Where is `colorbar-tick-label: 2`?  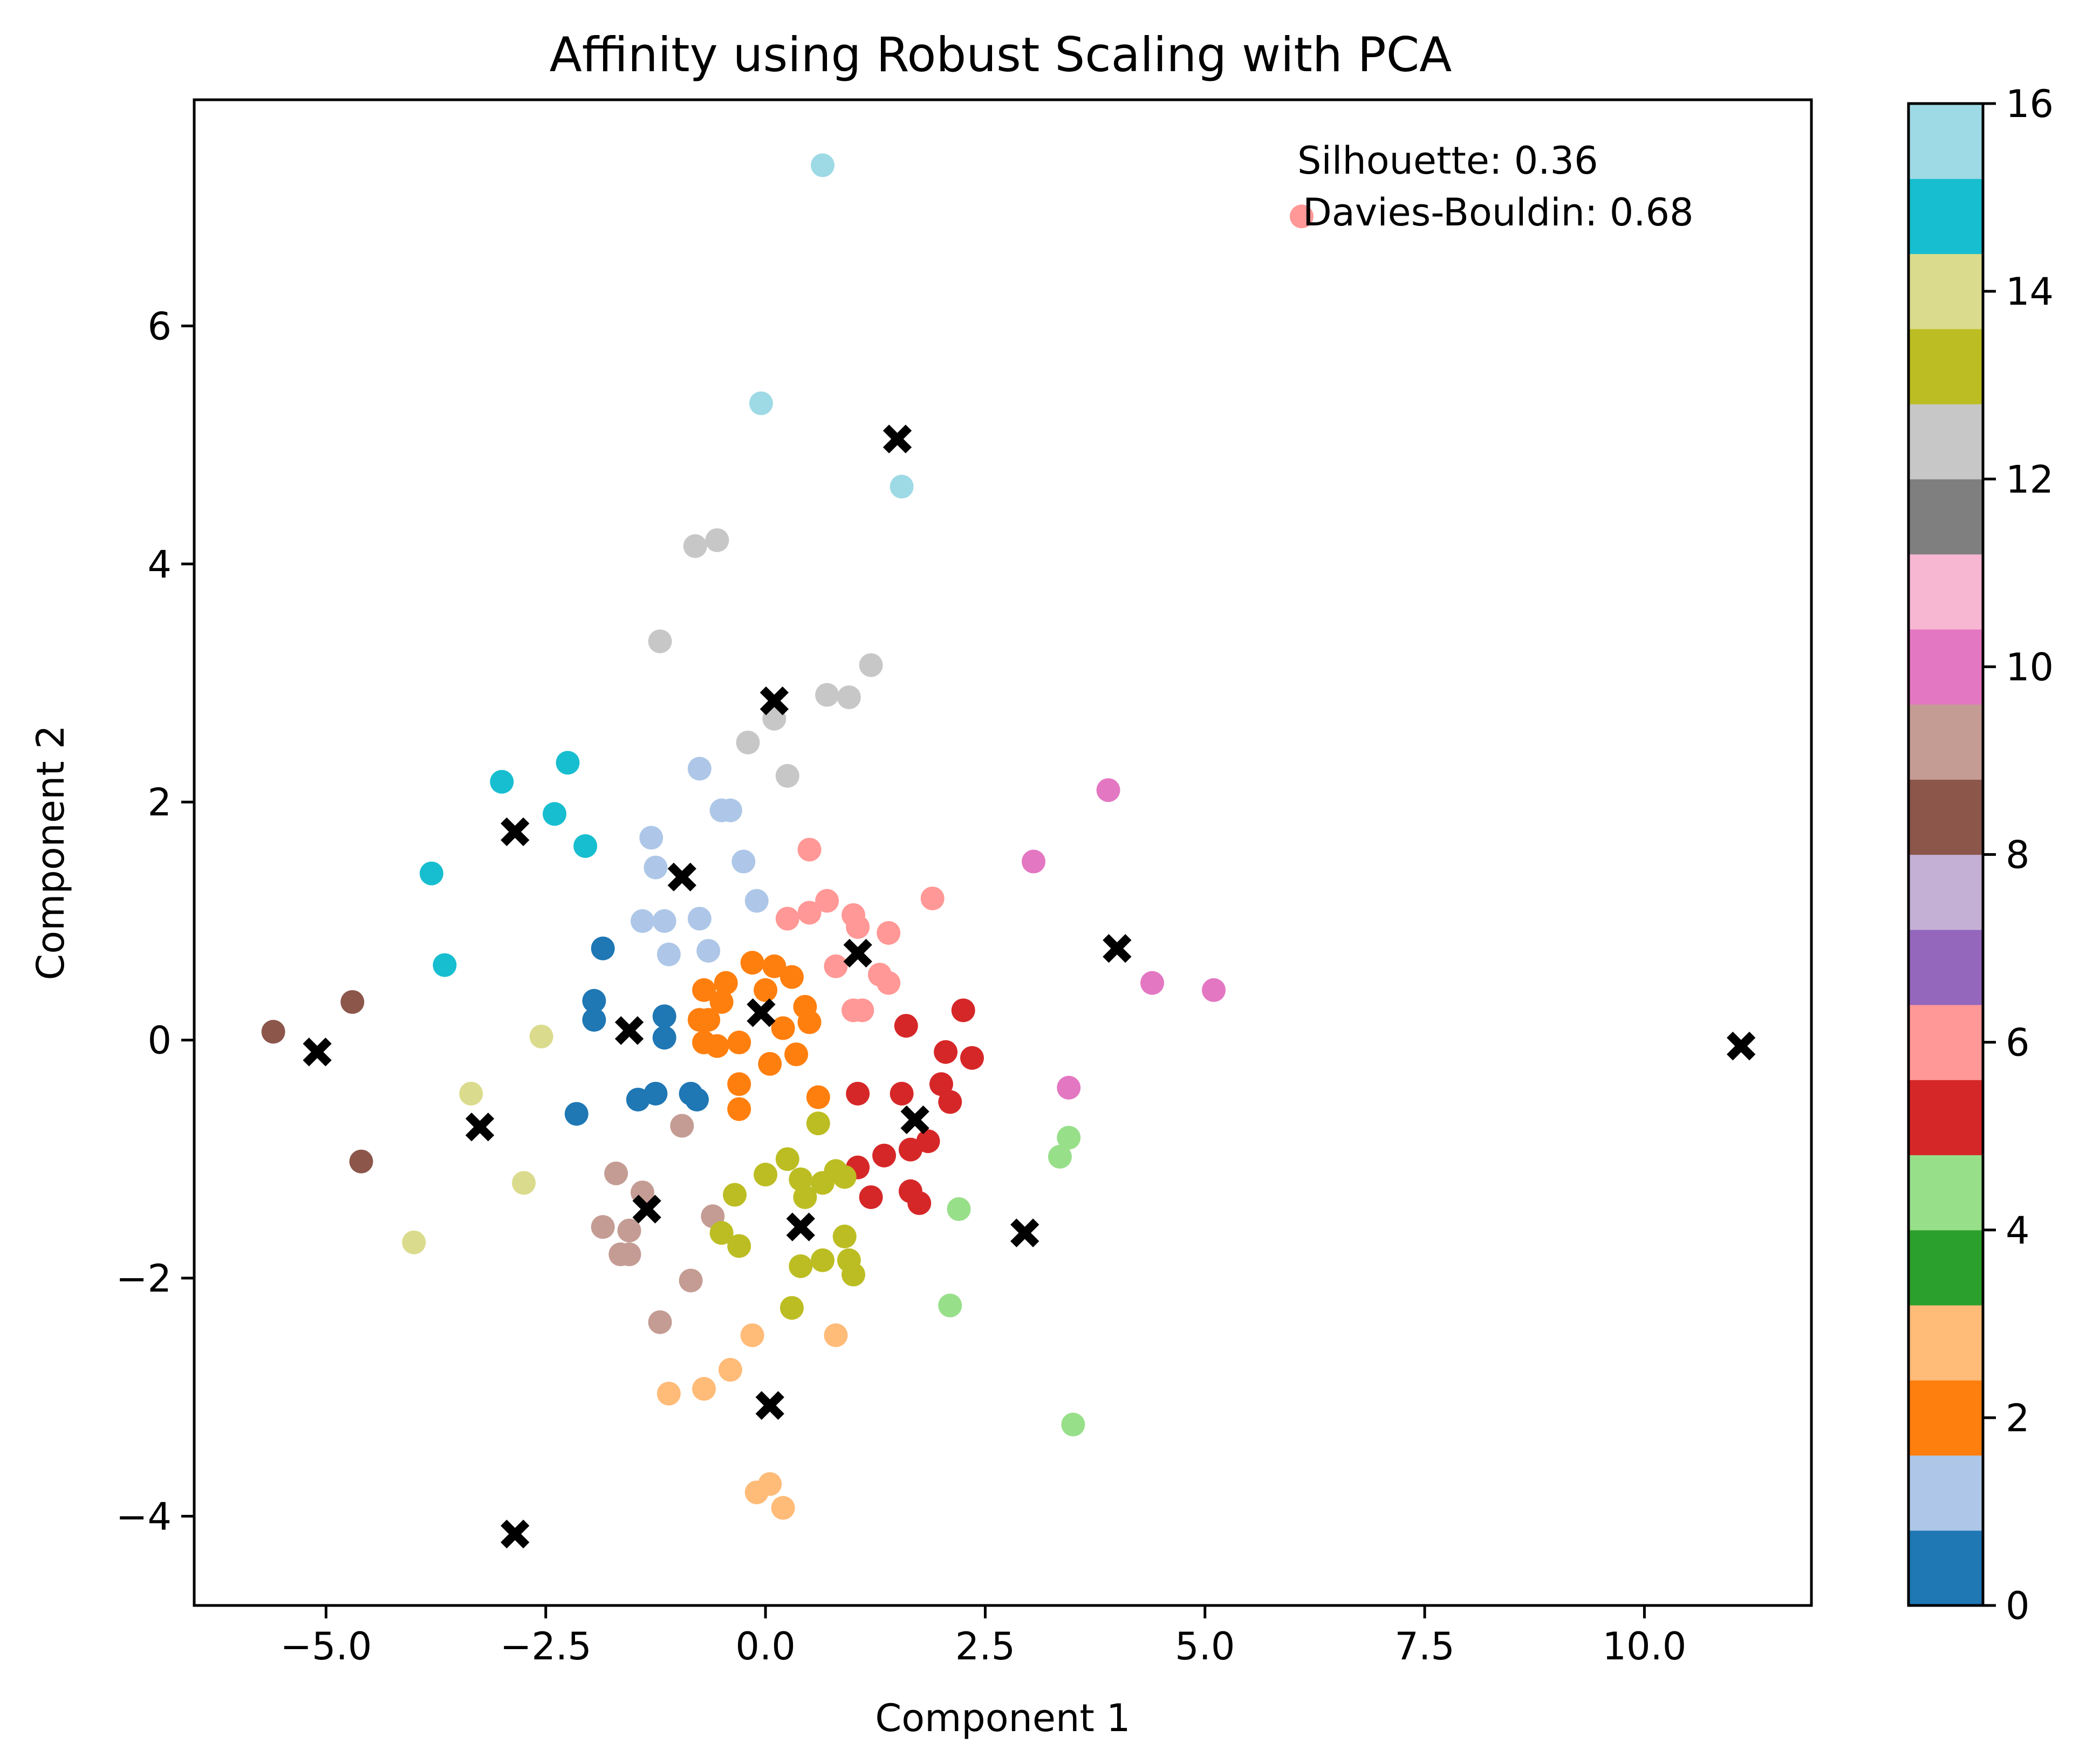
colorbar-tick-label: 2 is located at coordinates (2018, 1418).